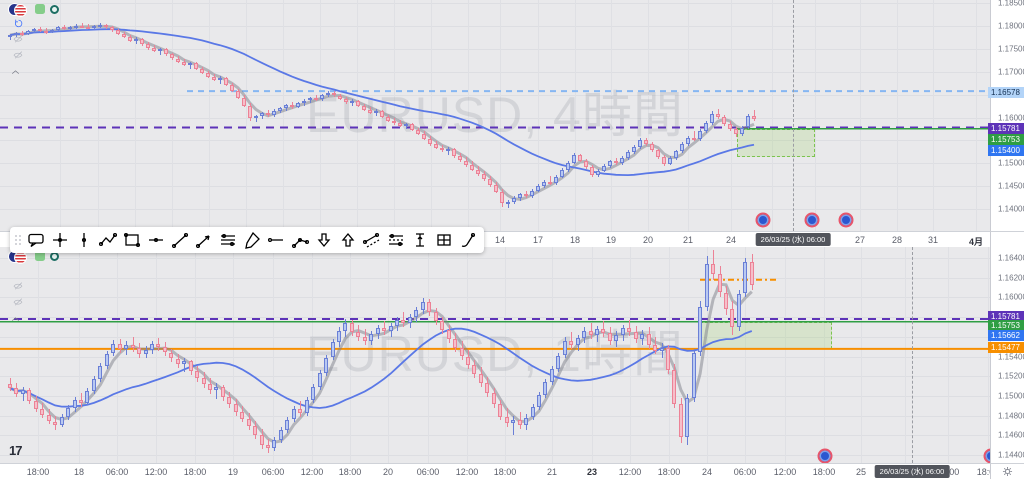 The height and width of the screenshot is (479, 1024). Describe the element at coordinates (312, 472) in the screenshot. I see `time-tick: 12:00` at that location.